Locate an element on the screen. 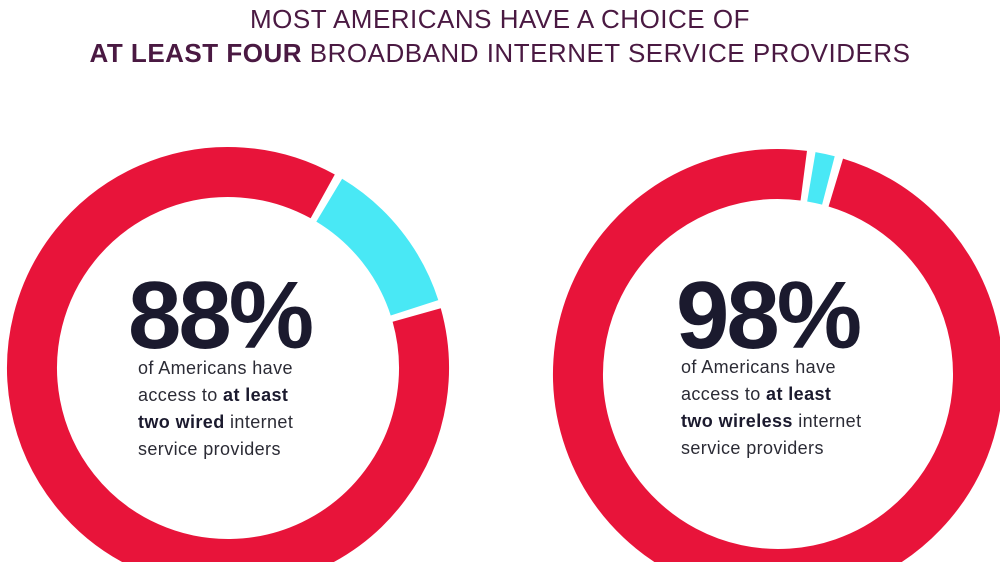  wired-desc-text-2: internet is located at coordinates (259, 422).